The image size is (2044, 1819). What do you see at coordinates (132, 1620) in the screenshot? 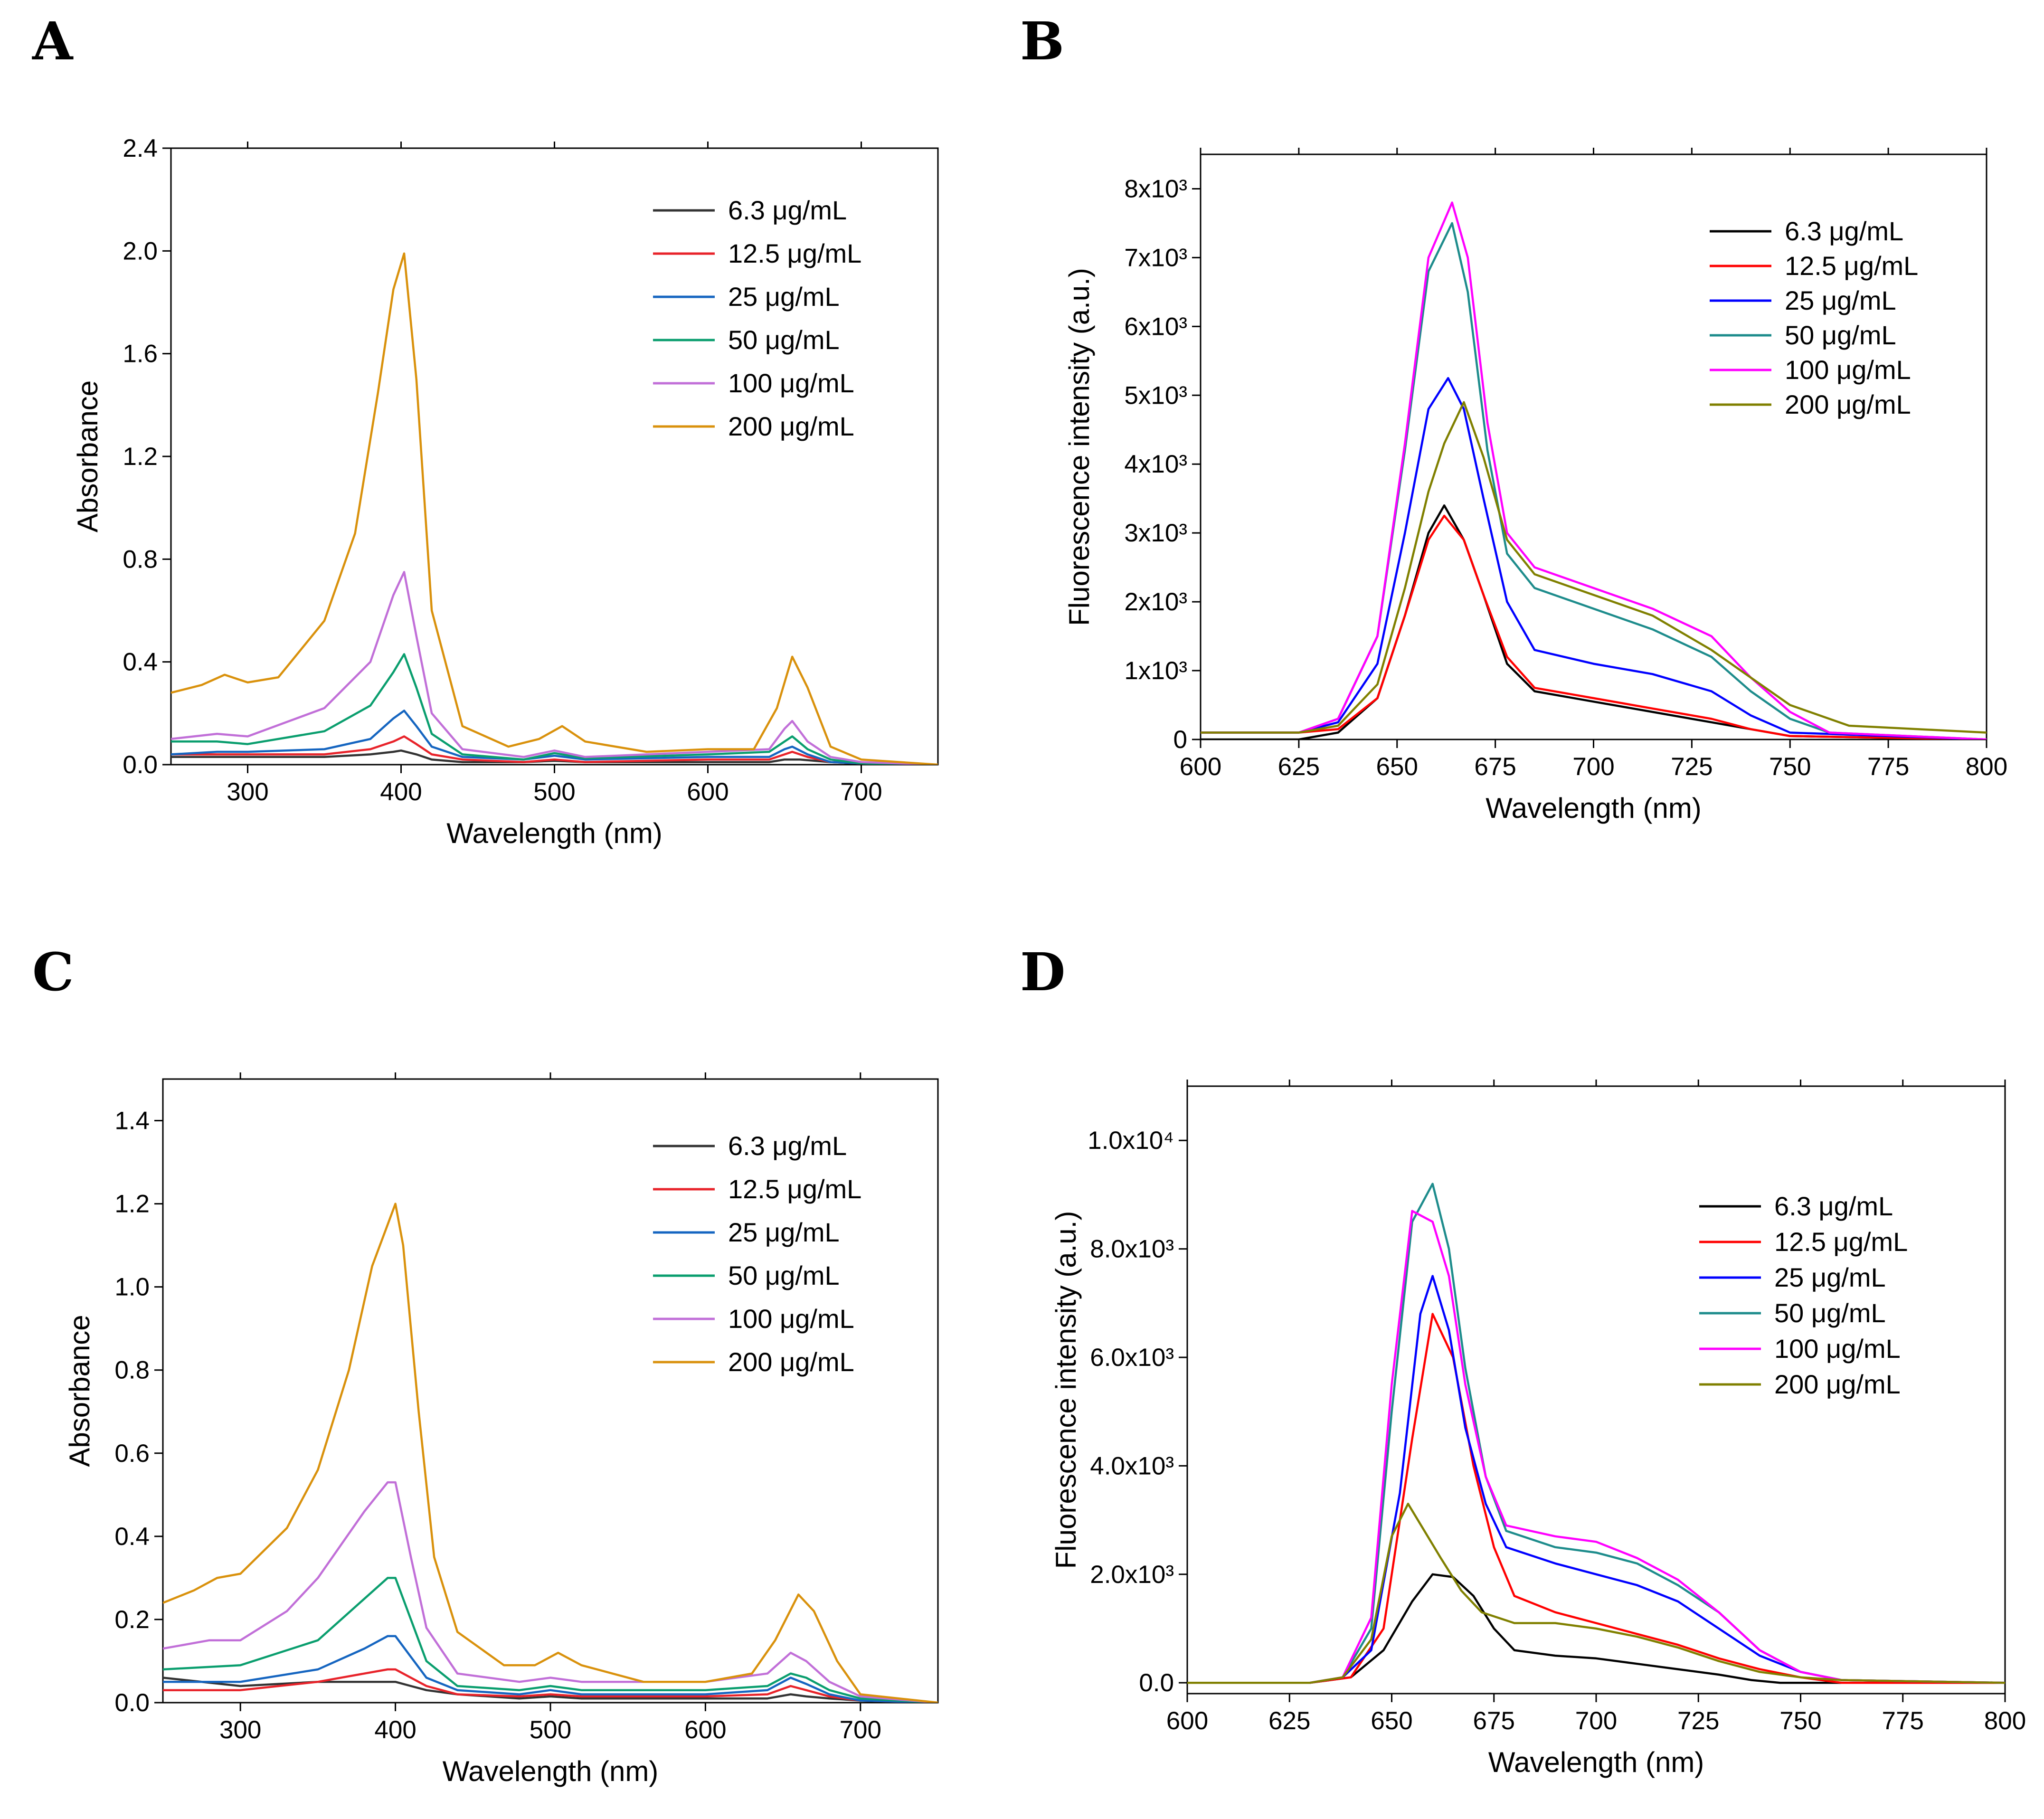
I see `y-tick-label: 0.2` at bounding box center [132, 1620].